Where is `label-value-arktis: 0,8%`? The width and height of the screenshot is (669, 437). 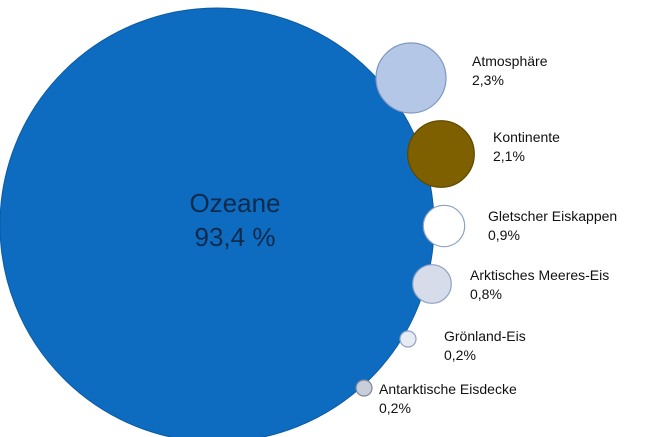
label-value-arktis: 0,8% is located at coordinates (486, 294).